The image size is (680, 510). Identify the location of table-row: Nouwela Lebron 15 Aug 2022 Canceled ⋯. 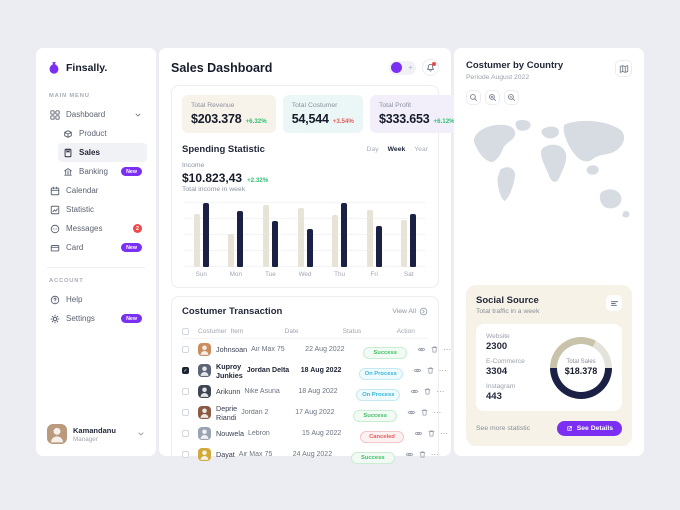
(315, 433).